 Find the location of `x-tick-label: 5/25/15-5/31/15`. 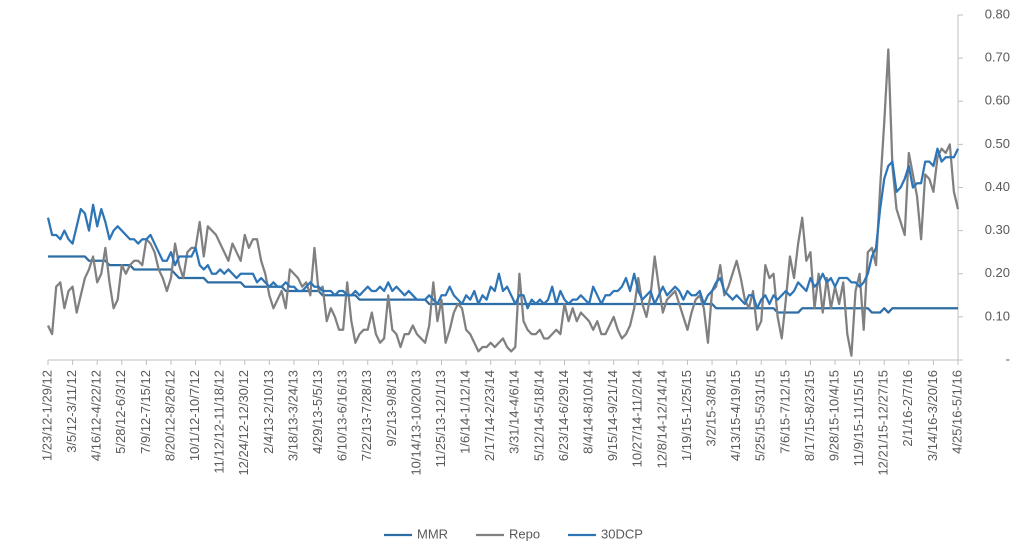

x-tick-label: 5/25/15-5/31/15 is located at coordinates (760, 415).